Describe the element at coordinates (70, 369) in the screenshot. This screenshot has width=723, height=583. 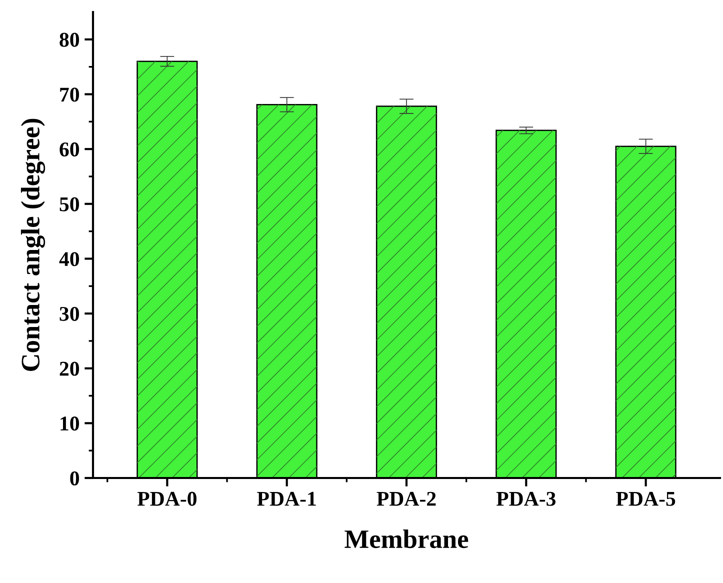
I see `y-tick-label: 20` at that location.